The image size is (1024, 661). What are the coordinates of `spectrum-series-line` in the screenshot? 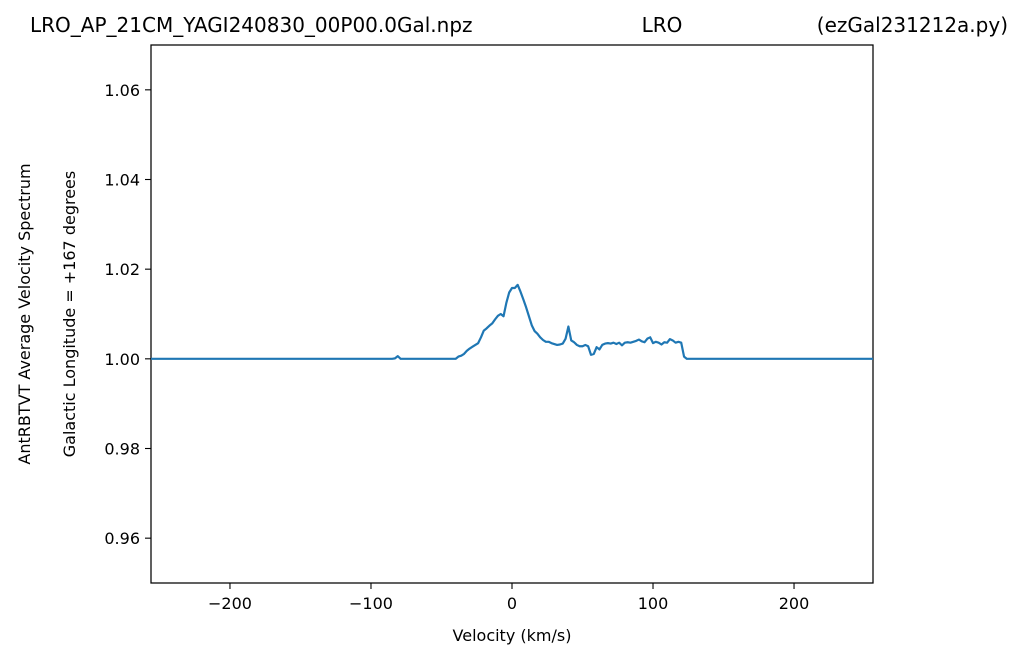 It's located at (512, 321).